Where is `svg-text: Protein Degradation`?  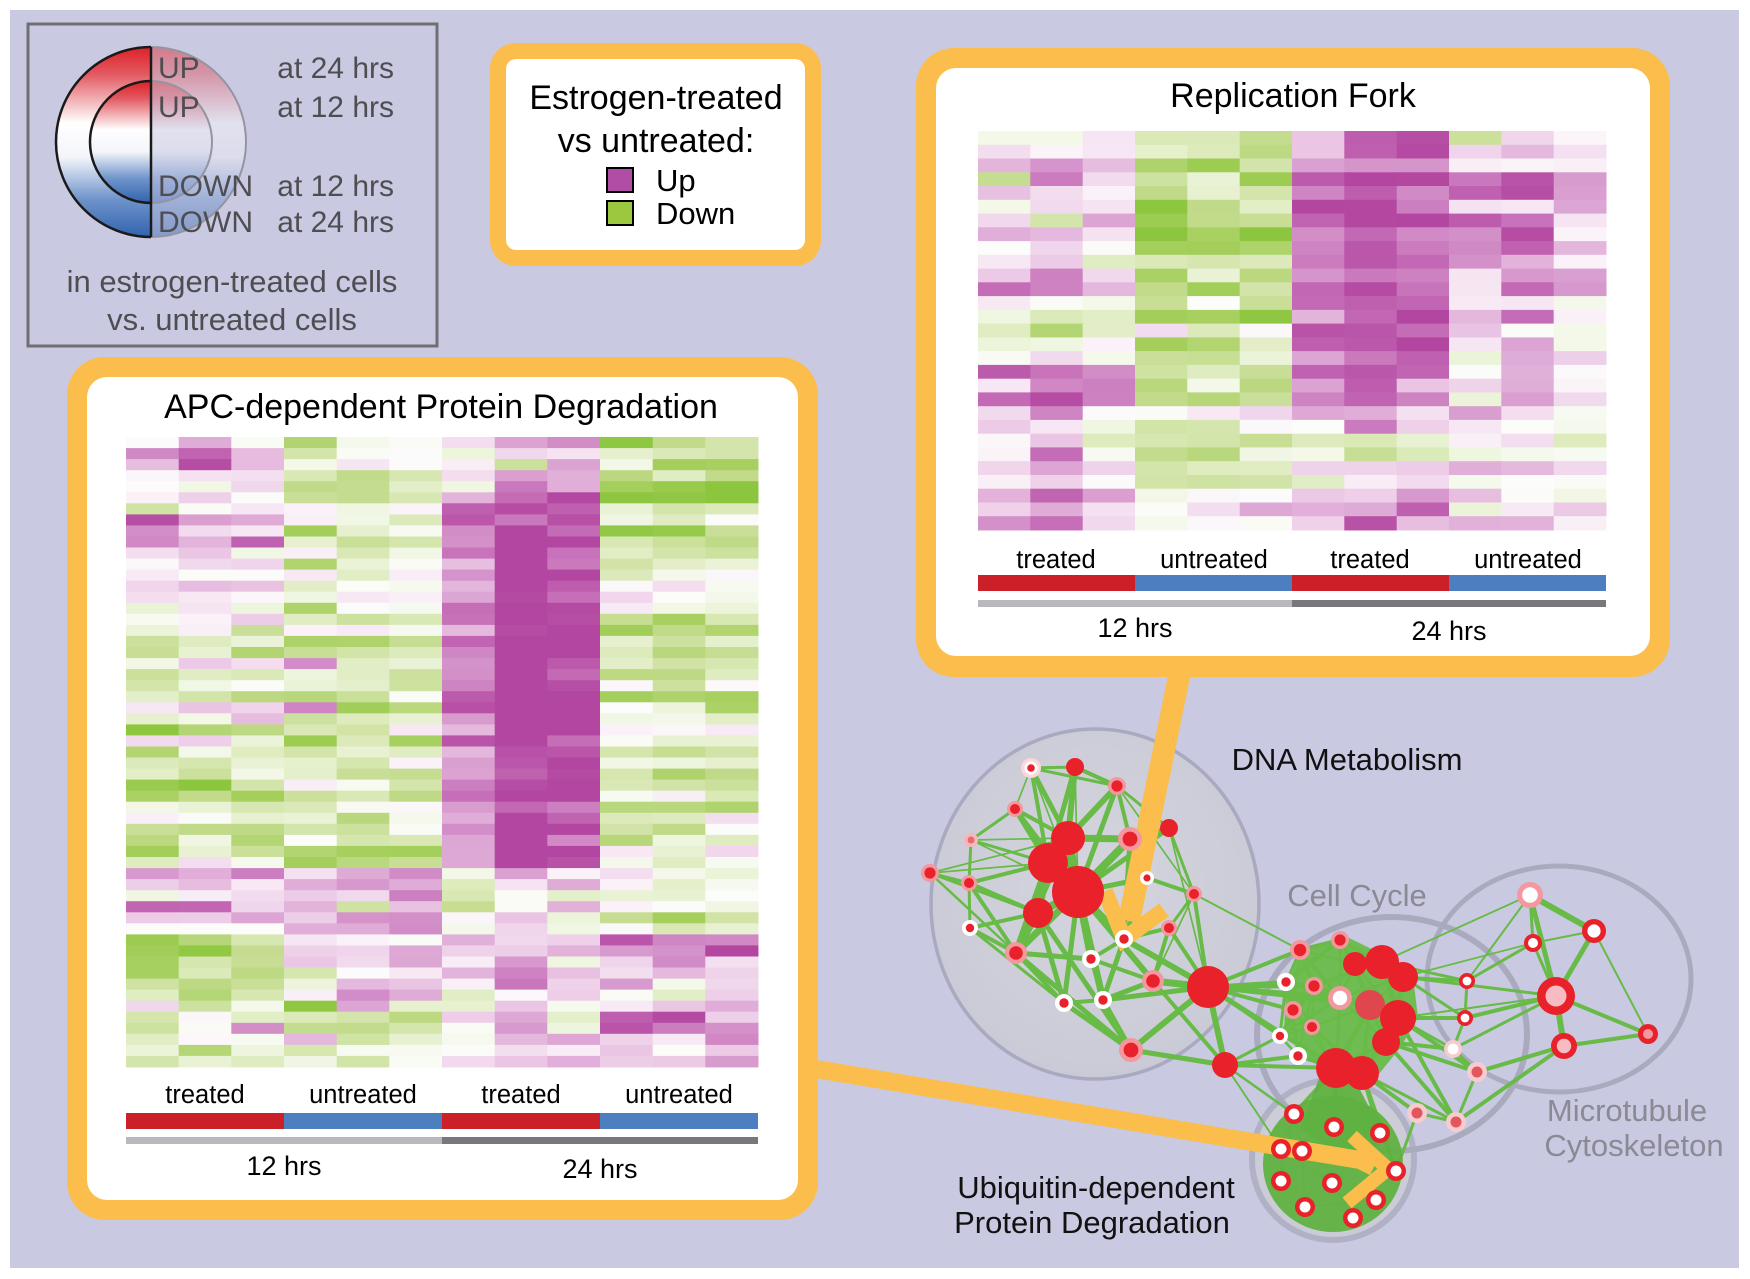
svg-text: Protein Degradation is located at coordinates (1092, 1222).